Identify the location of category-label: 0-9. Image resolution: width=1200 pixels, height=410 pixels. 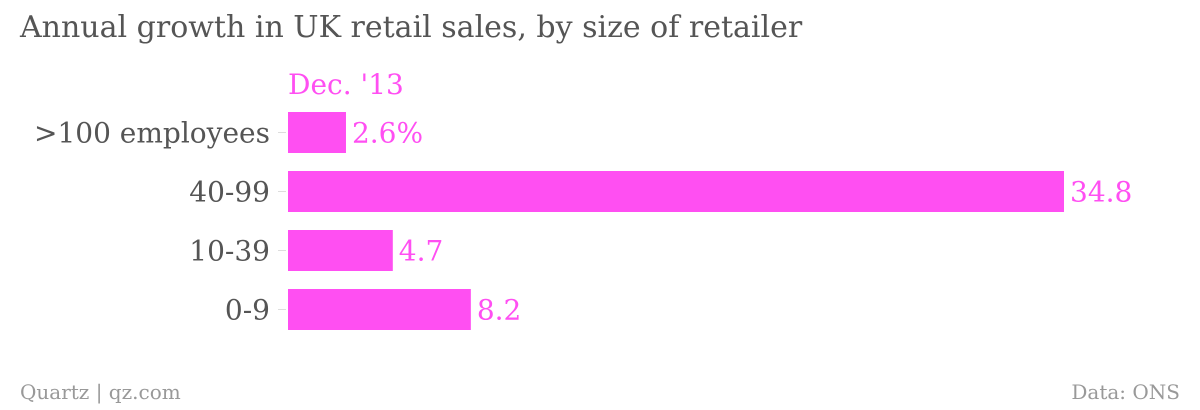
(247, 310).